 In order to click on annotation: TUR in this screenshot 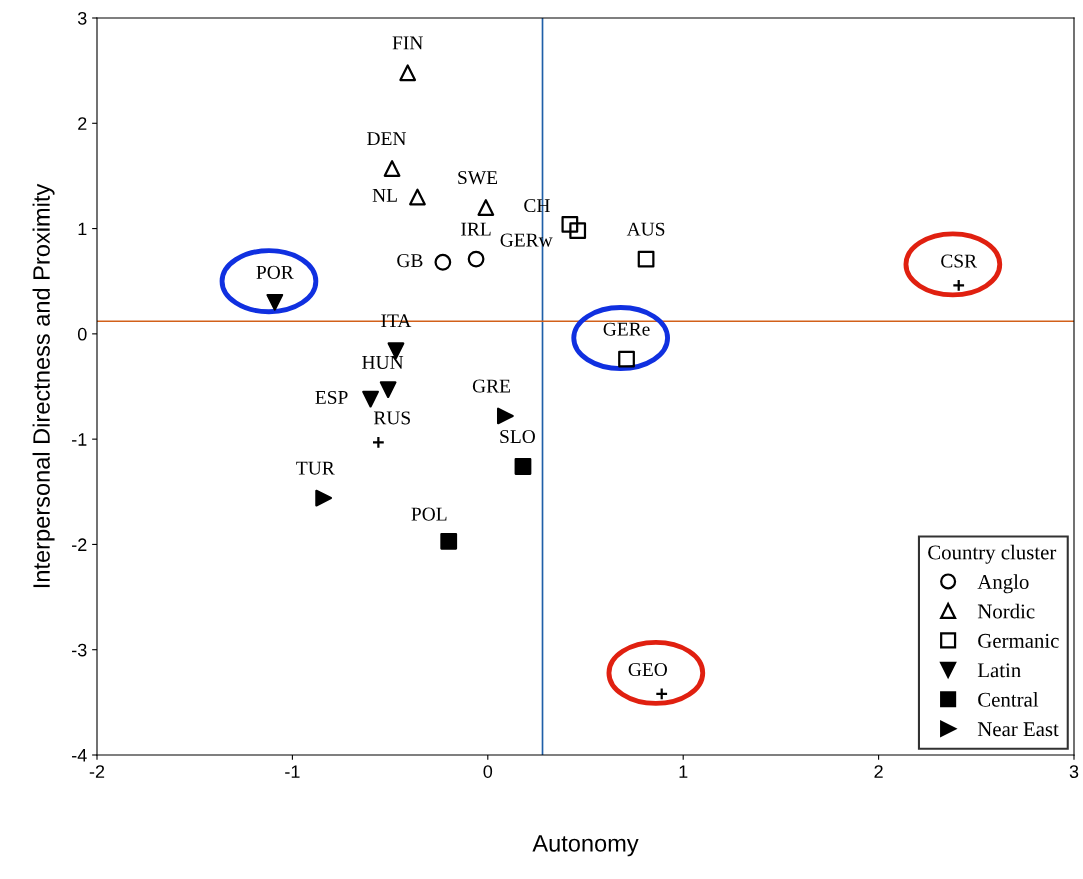, I will do `click(315, 468)`.